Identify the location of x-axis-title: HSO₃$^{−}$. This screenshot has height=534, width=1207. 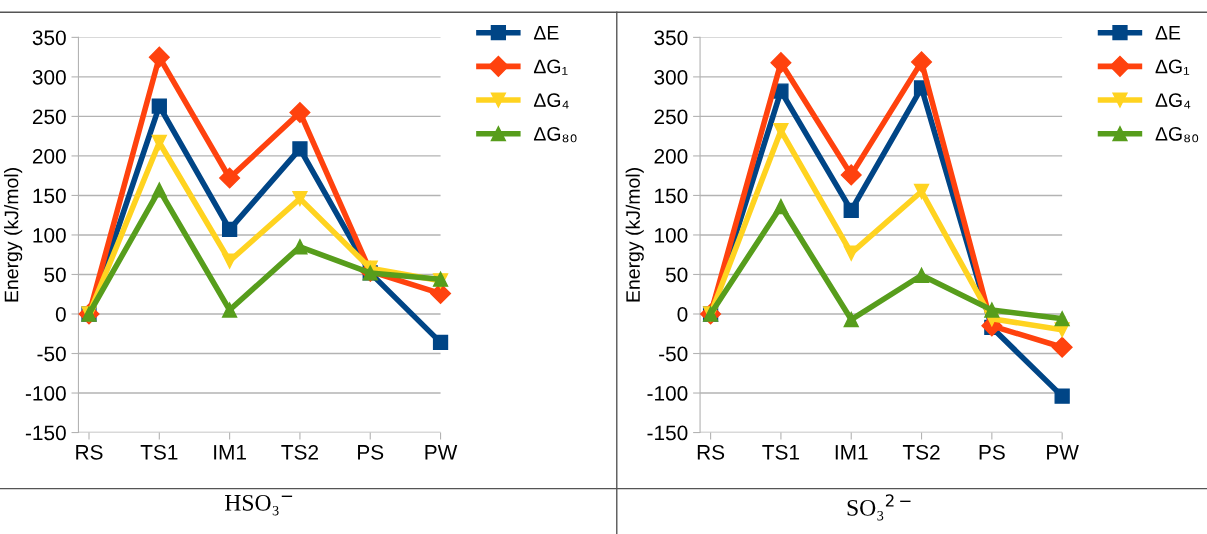
(259, 505).